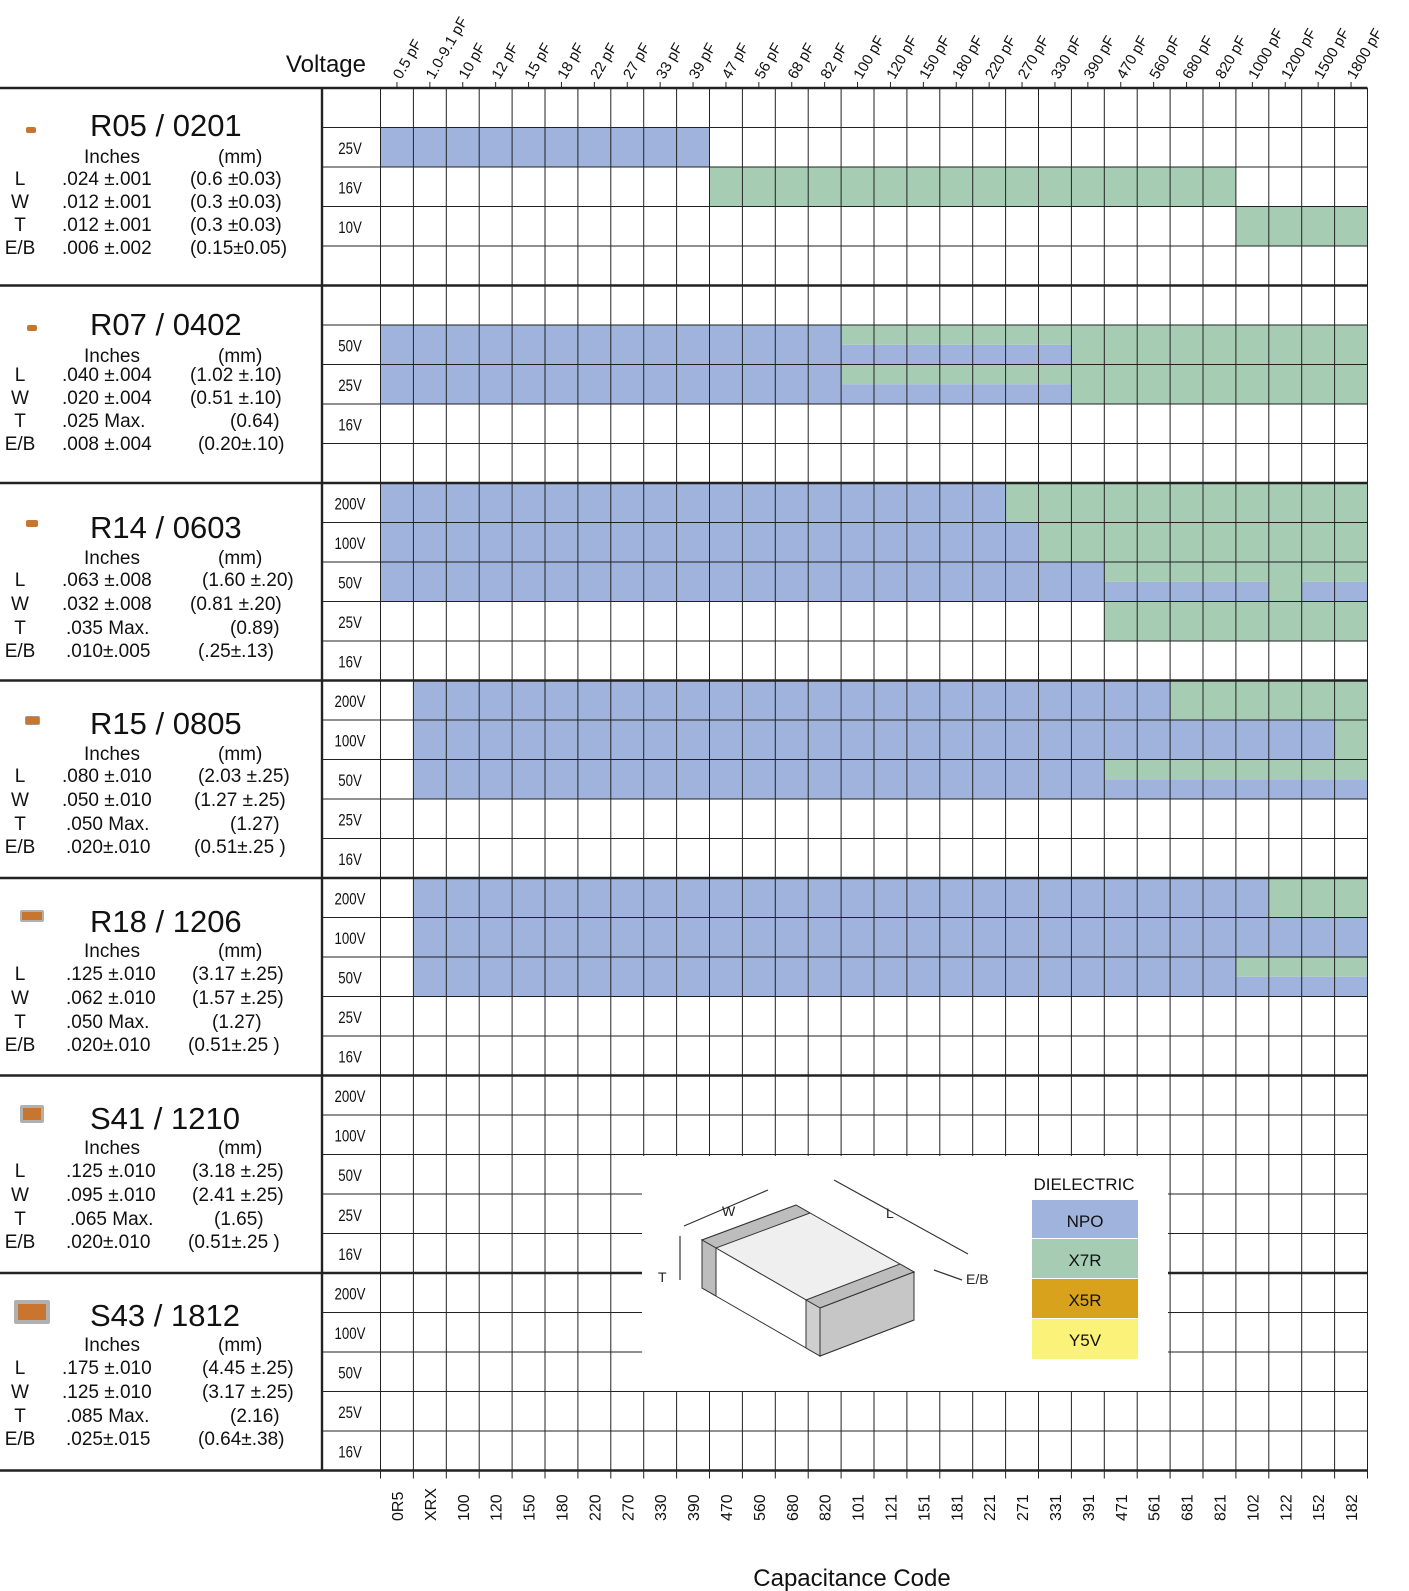  What do you see at coordinates (111, 998) in the screenshot?
I see `dim-inches: .062 ±.010` at bounding box center [111, 998].